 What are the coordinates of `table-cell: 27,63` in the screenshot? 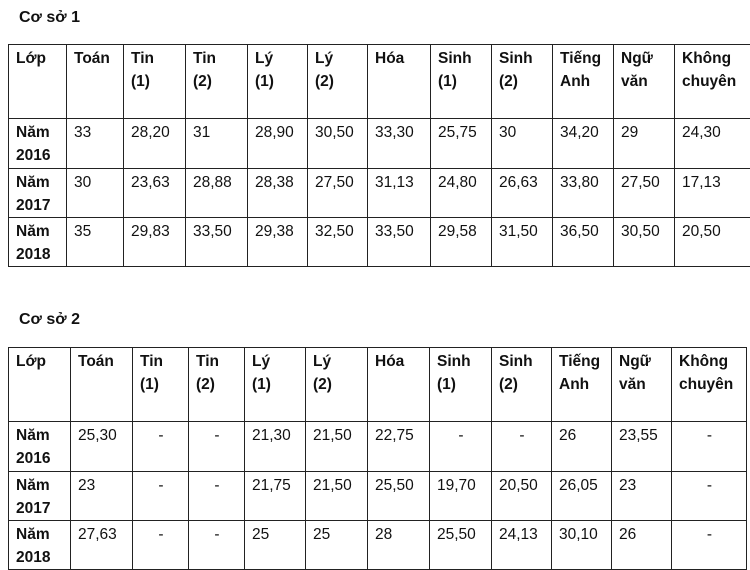 It's located at (102, 545).